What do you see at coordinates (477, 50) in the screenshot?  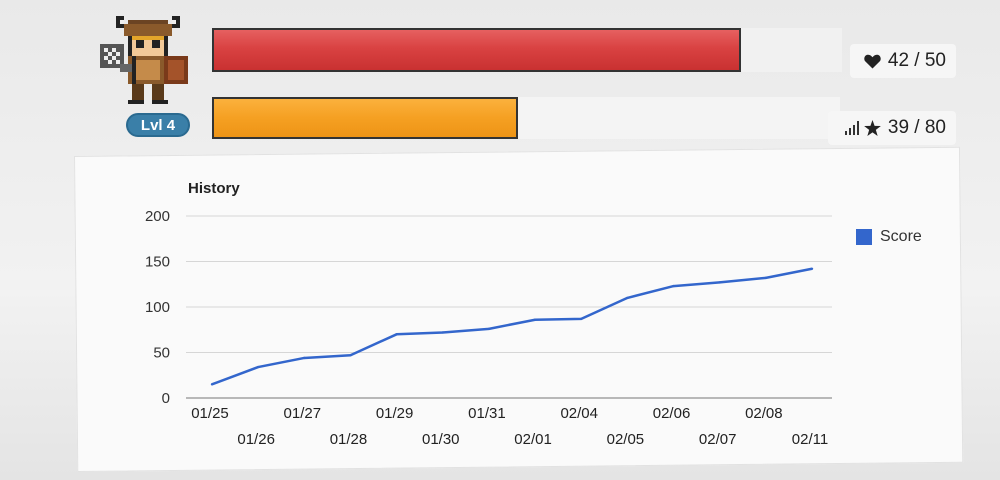 I see `health-bar-fill` at bounding box center [477, 50].